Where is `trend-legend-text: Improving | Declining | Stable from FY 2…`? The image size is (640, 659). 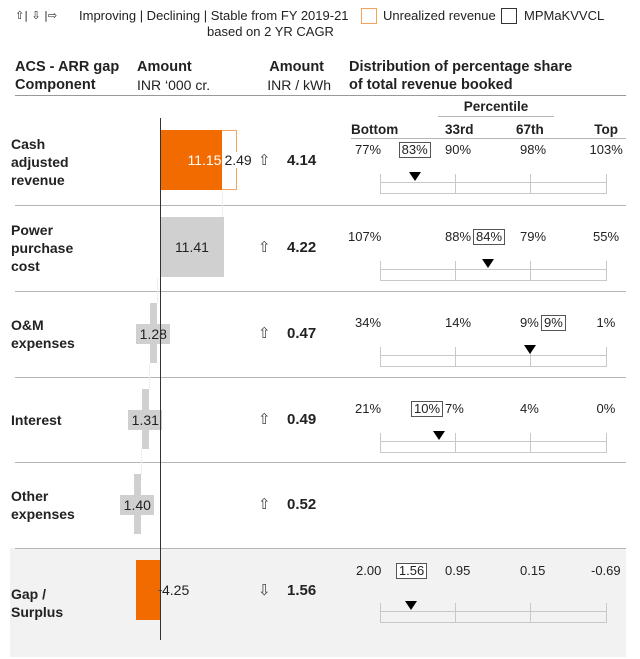
trend-legend-text: Improving | Declining | Stable from FY 2… is located at coordinates (214, 15).